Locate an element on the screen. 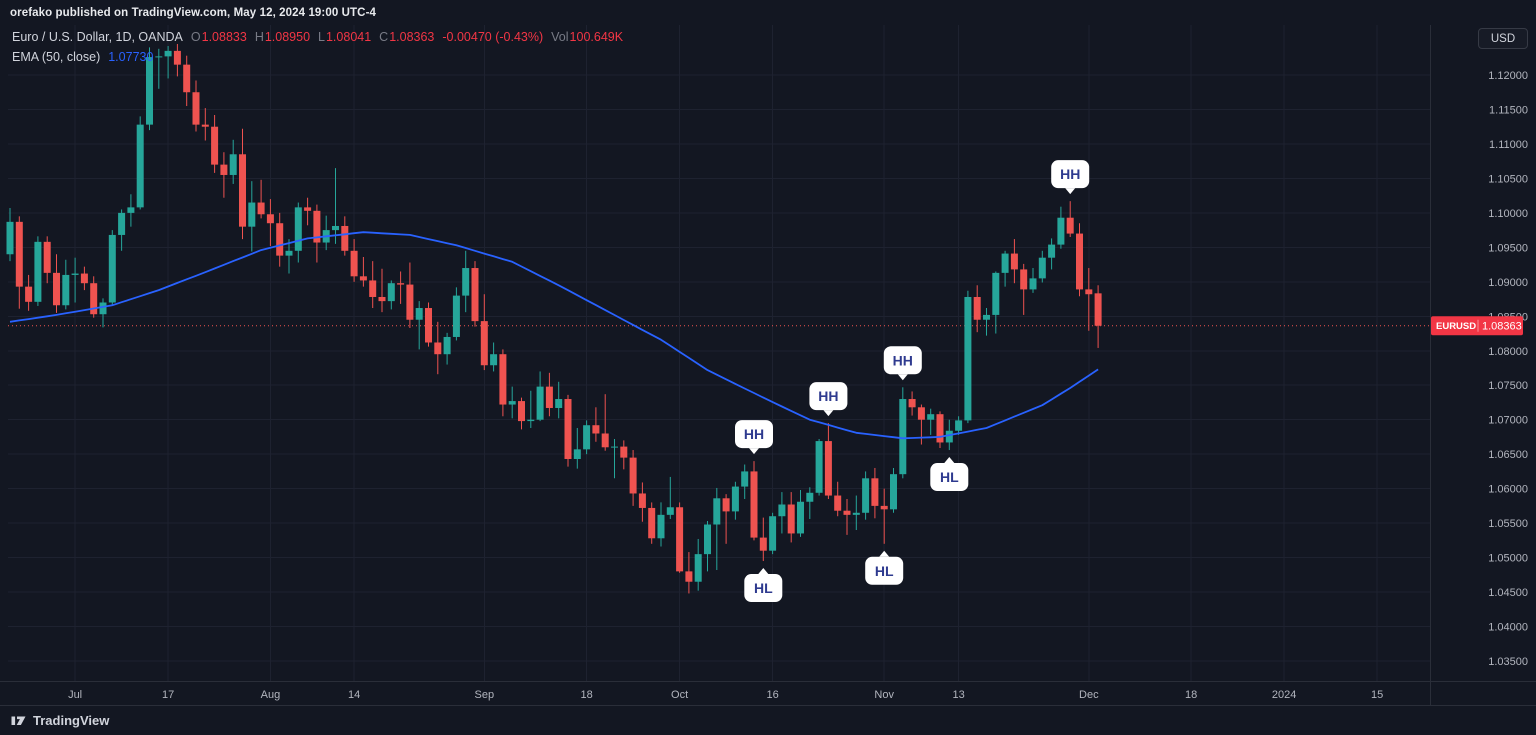 This screenshot has height=735, width=1536. price-tick-label: 1.08000 is located at coordinates (1508, 352).